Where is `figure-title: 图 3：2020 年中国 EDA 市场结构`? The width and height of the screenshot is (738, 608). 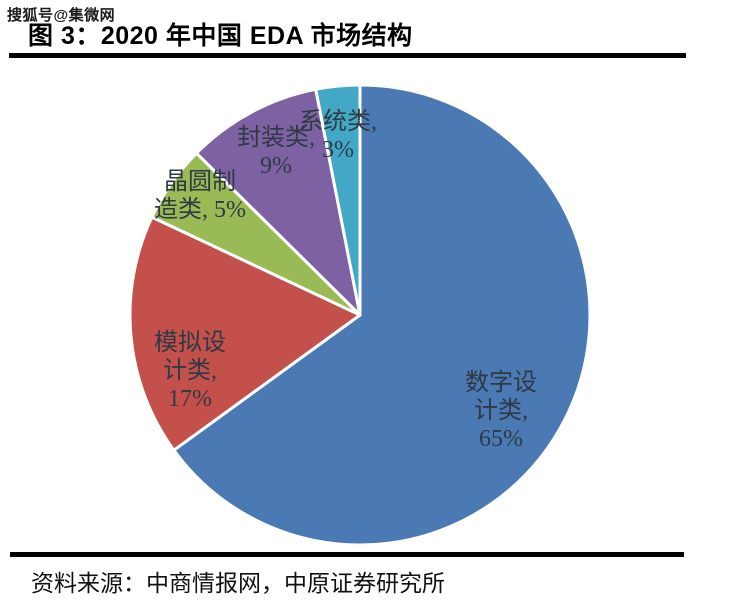
figure-title: 图 3：2020 年中国 EDA 市场结构 is located at coordinates (220, 36).